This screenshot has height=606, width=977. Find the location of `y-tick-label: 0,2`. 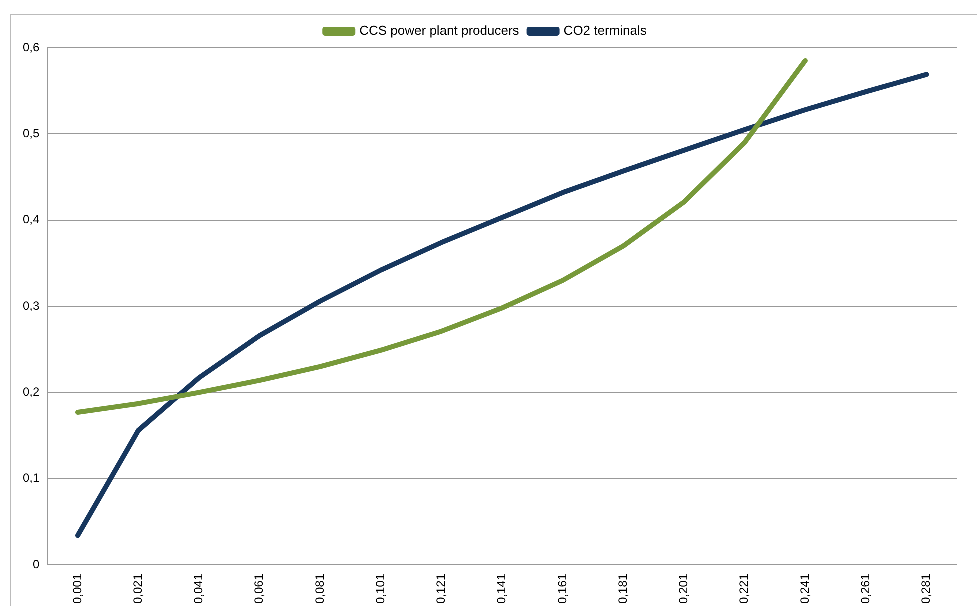

y-tick-label: 0,2 is located at coordinates (31, 391).